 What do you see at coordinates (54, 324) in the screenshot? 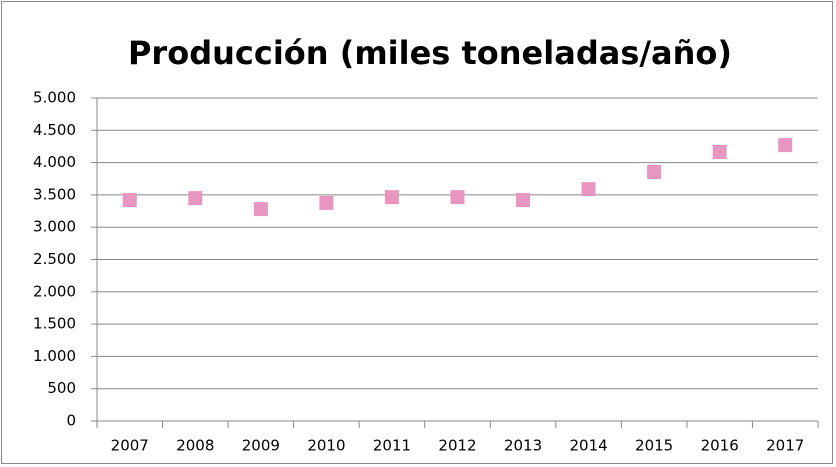
I see `y-tick-label: 1.500` at bounding box center [54, 324].